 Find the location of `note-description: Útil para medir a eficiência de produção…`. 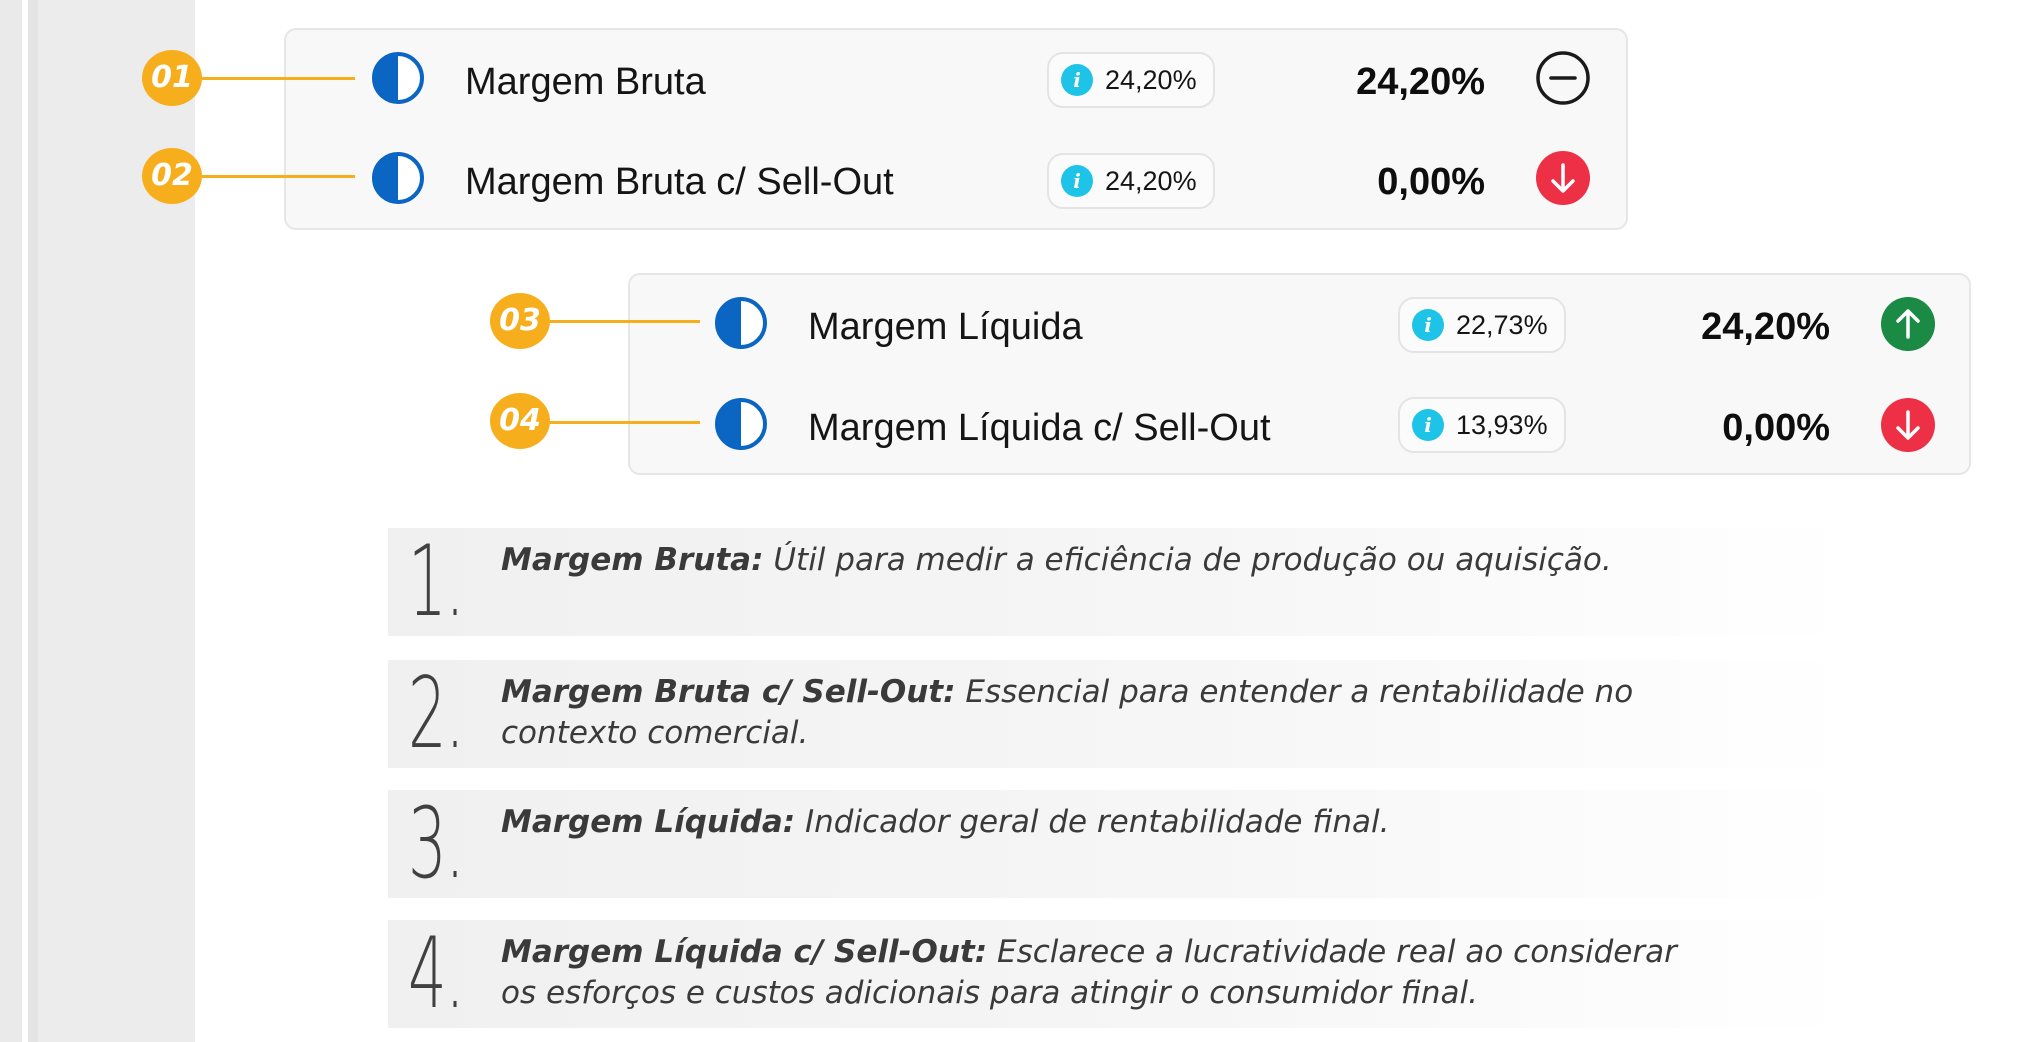

note-description: Útil para medir a eficiência de produção… is located at coordinates (1187, 560).